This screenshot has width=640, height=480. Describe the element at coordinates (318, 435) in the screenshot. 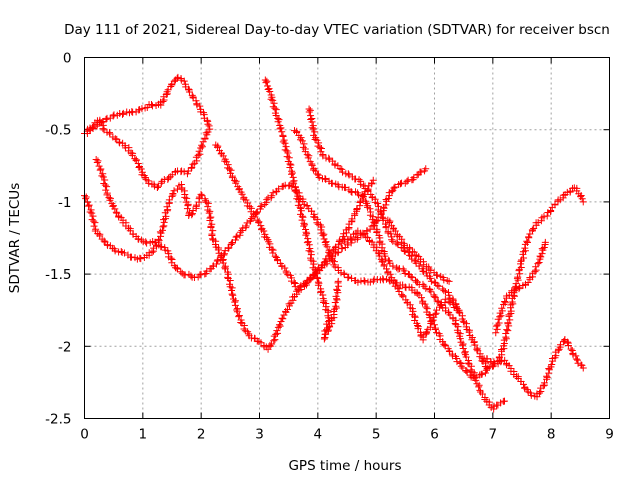

I see `x-tick-label: 4` at that location.